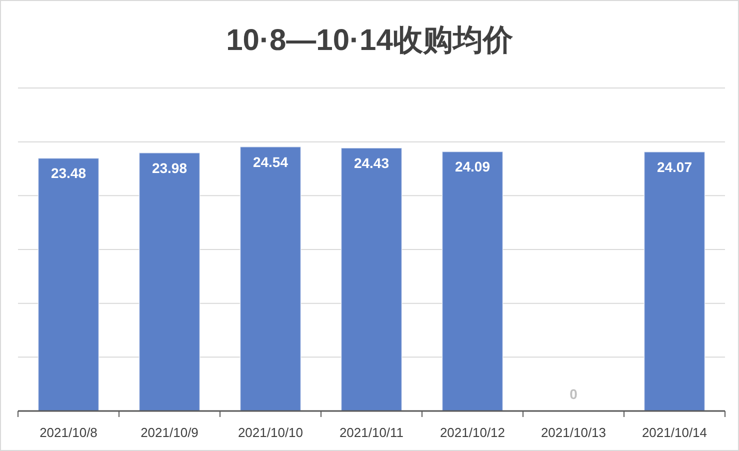 The image size is (739, 451). What do you see at coordinates (675, 432) in the screenshot?
I see `x-tick-label: 2021/10/14` at bounding box center [675, 432].